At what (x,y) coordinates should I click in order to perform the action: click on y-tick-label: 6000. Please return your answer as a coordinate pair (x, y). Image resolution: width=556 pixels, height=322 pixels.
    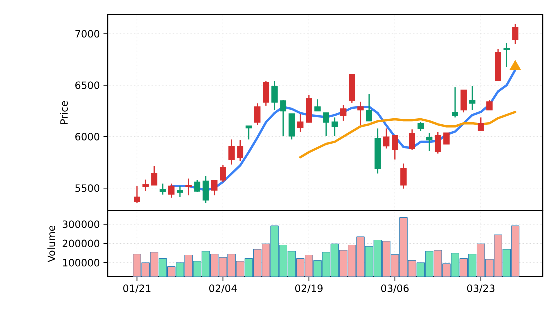
    Looking at the image, I should click on (88, 137).